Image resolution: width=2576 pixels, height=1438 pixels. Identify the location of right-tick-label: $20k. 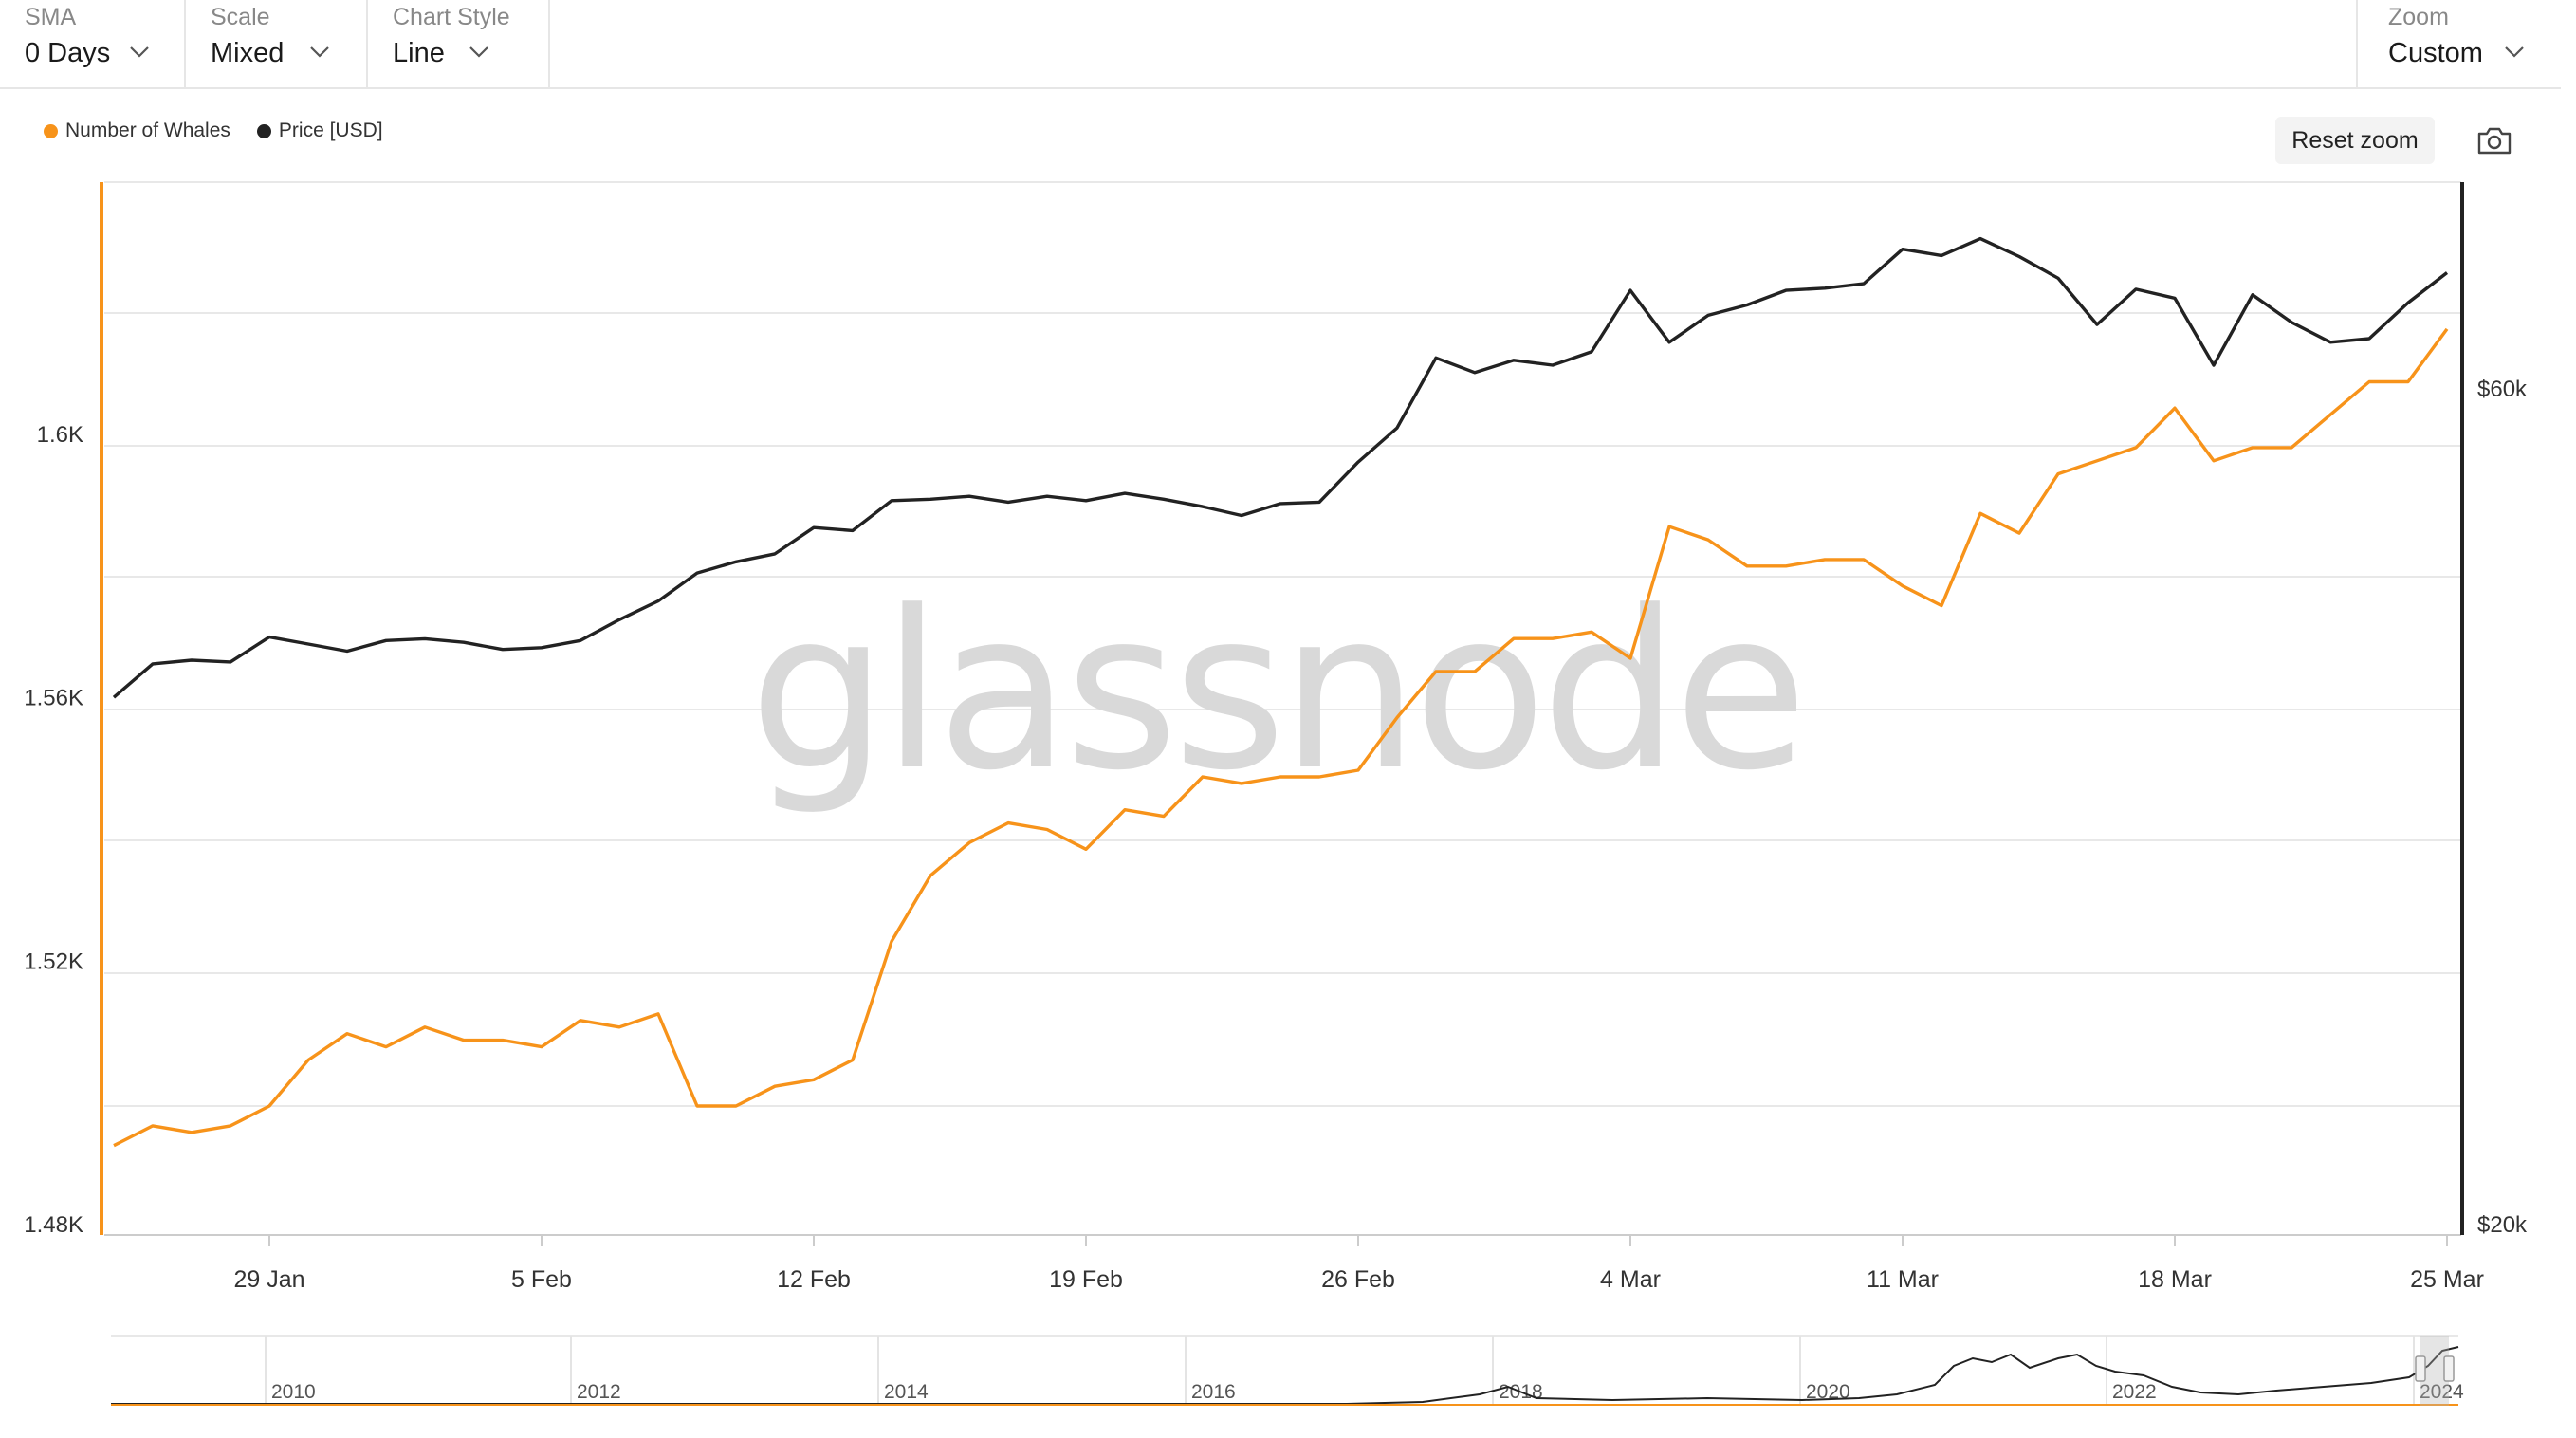
(2502, 1225).